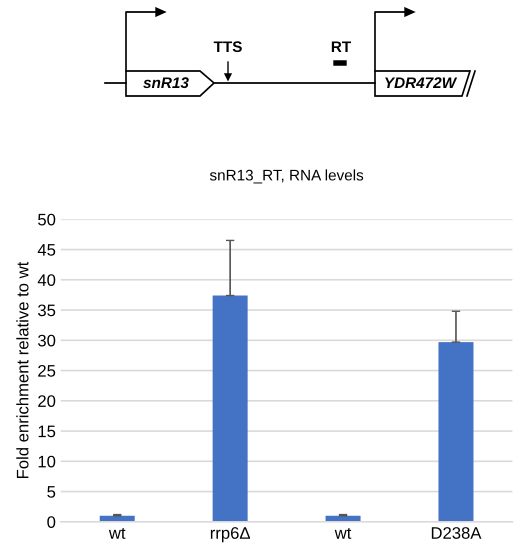 The image size is (515, 551). I want to click on y-tick-label: 30, so click(47, 340).